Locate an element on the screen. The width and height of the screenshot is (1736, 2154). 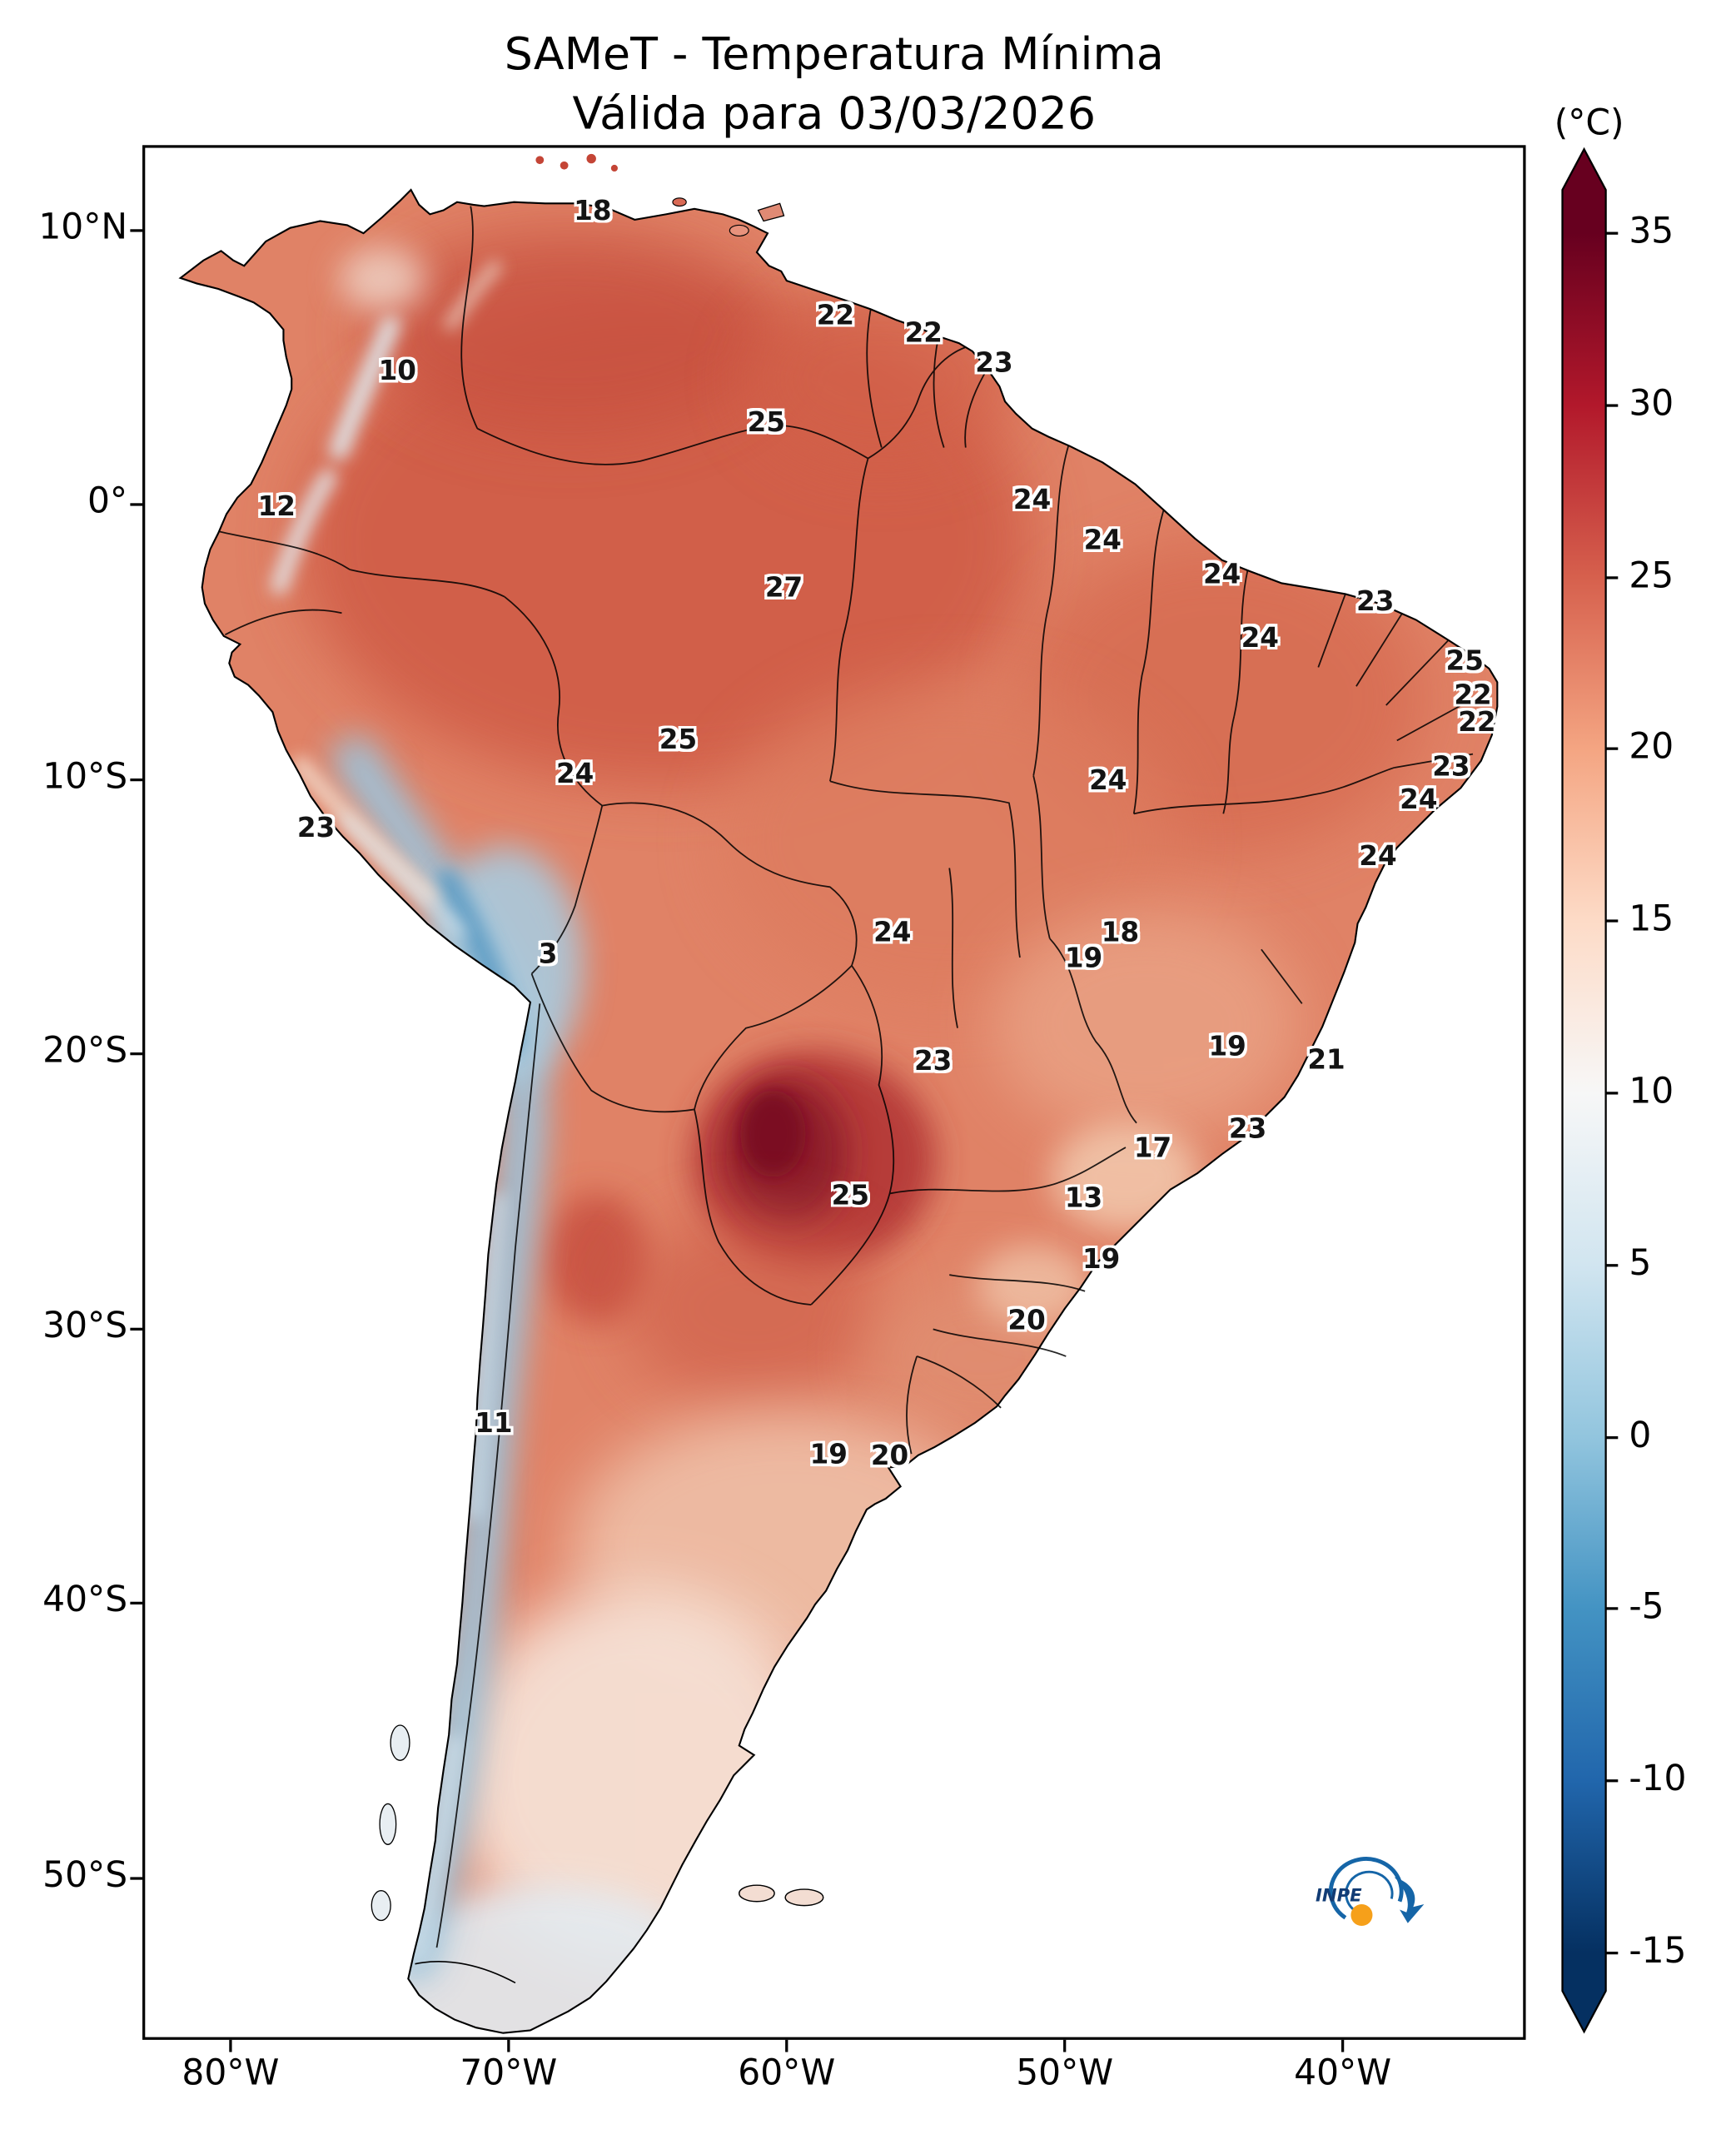
colorbar-tick-label: -10 is located at coordinates (1658, 1779).